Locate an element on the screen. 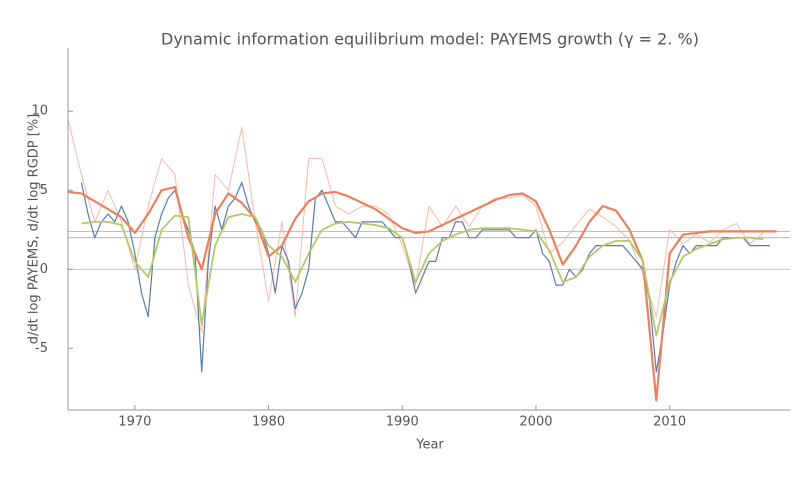 Image resolution: width=792 pixels, height=478 pixels. x-tick-label: 2000 is located at coordinates (535, 422).